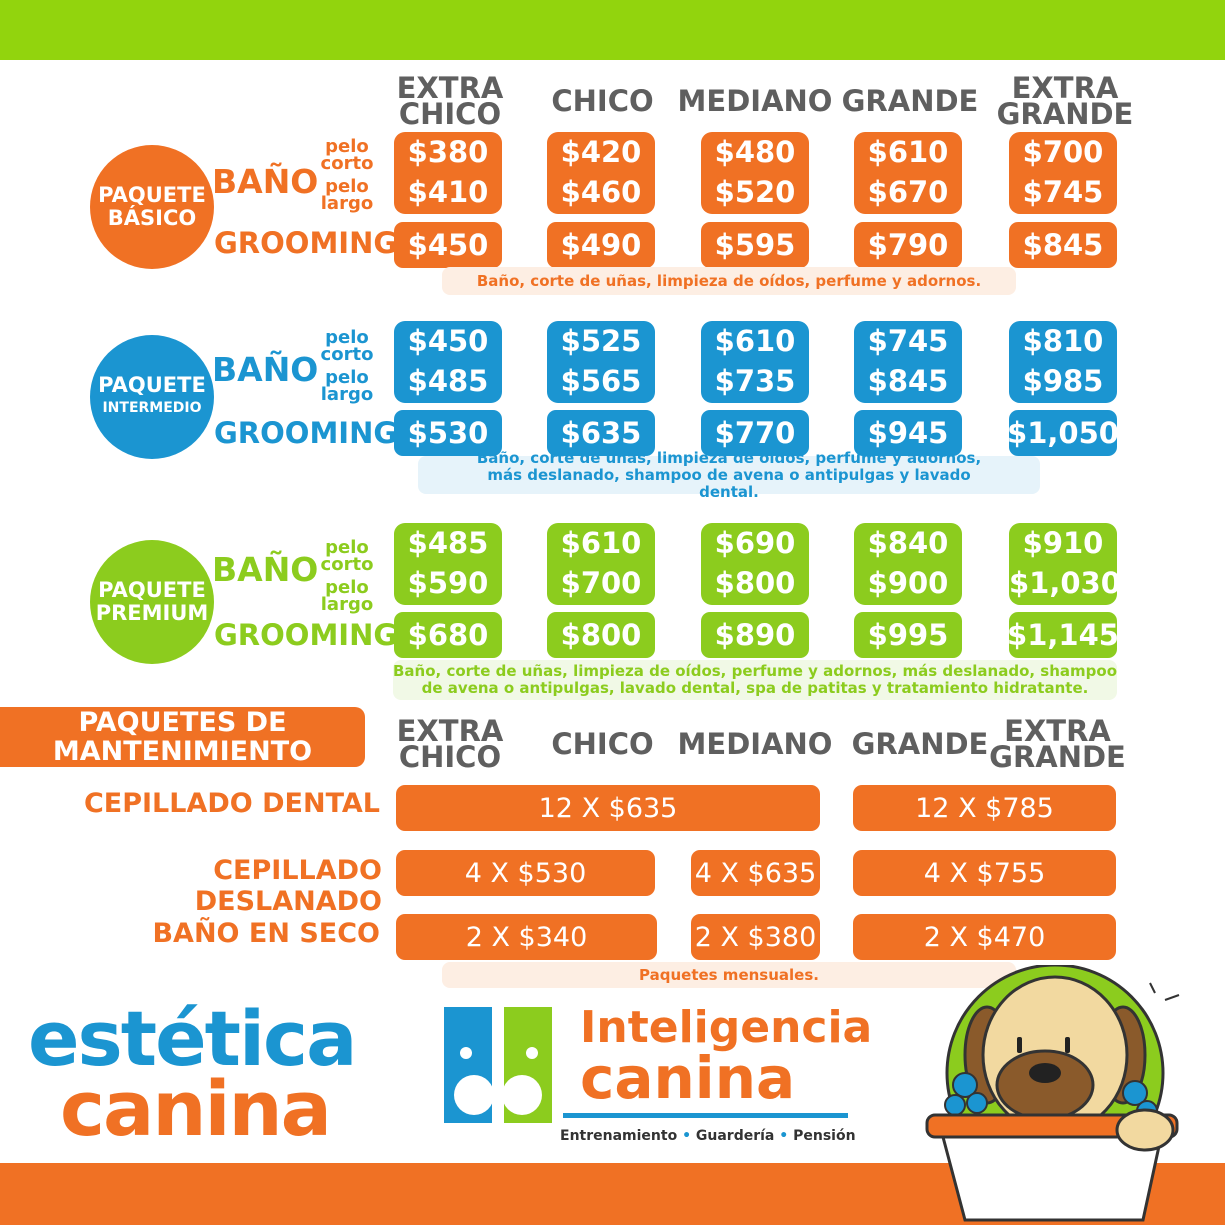  Describe the element at coordinates (448, 583) in the screenshot. I see `price-premium-extra-chico-largo: $590` at that location.